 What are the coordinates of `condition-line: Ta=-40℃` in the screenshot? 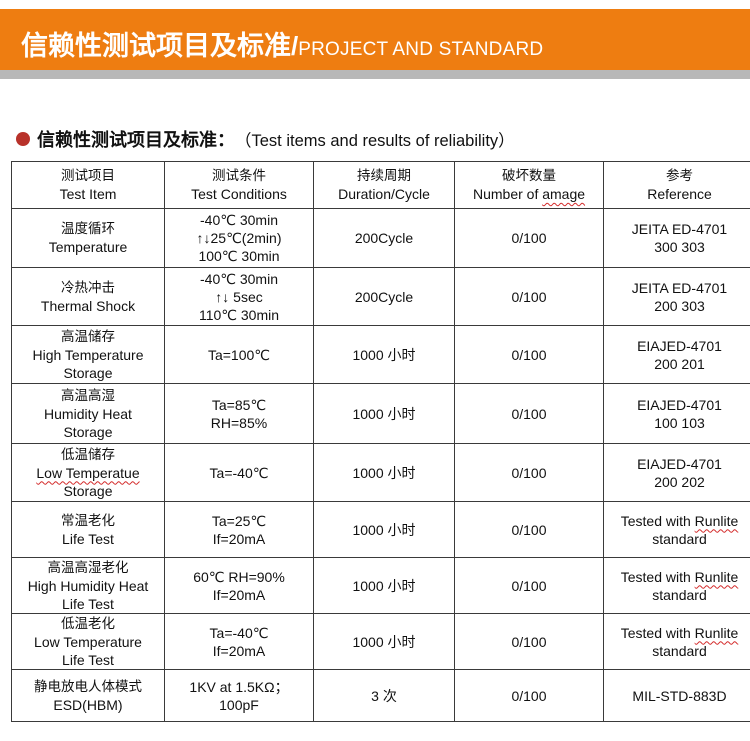 It's located at (239, 632).